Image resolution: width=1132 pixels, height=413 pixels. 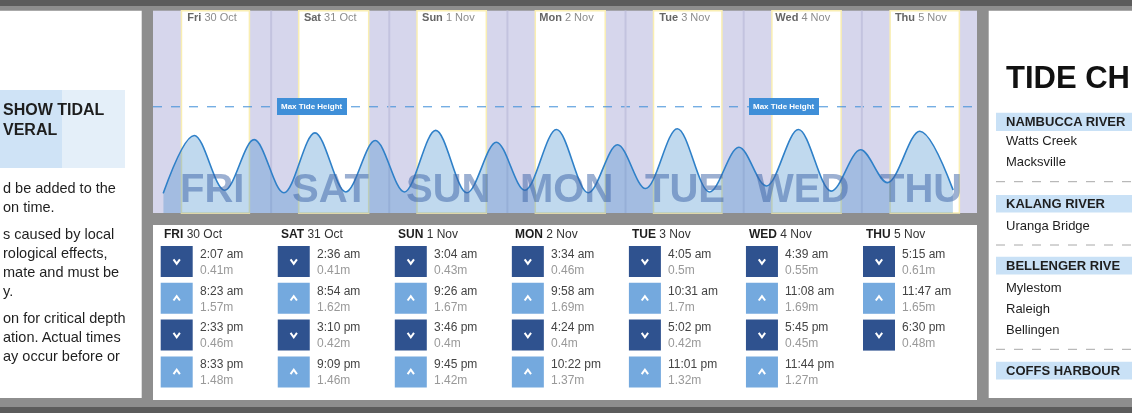 What do you see at coordinates (807, 335) in the screenshot?
I see `text: 5:45 pm 0.45m` at bounding box center [807, 335].